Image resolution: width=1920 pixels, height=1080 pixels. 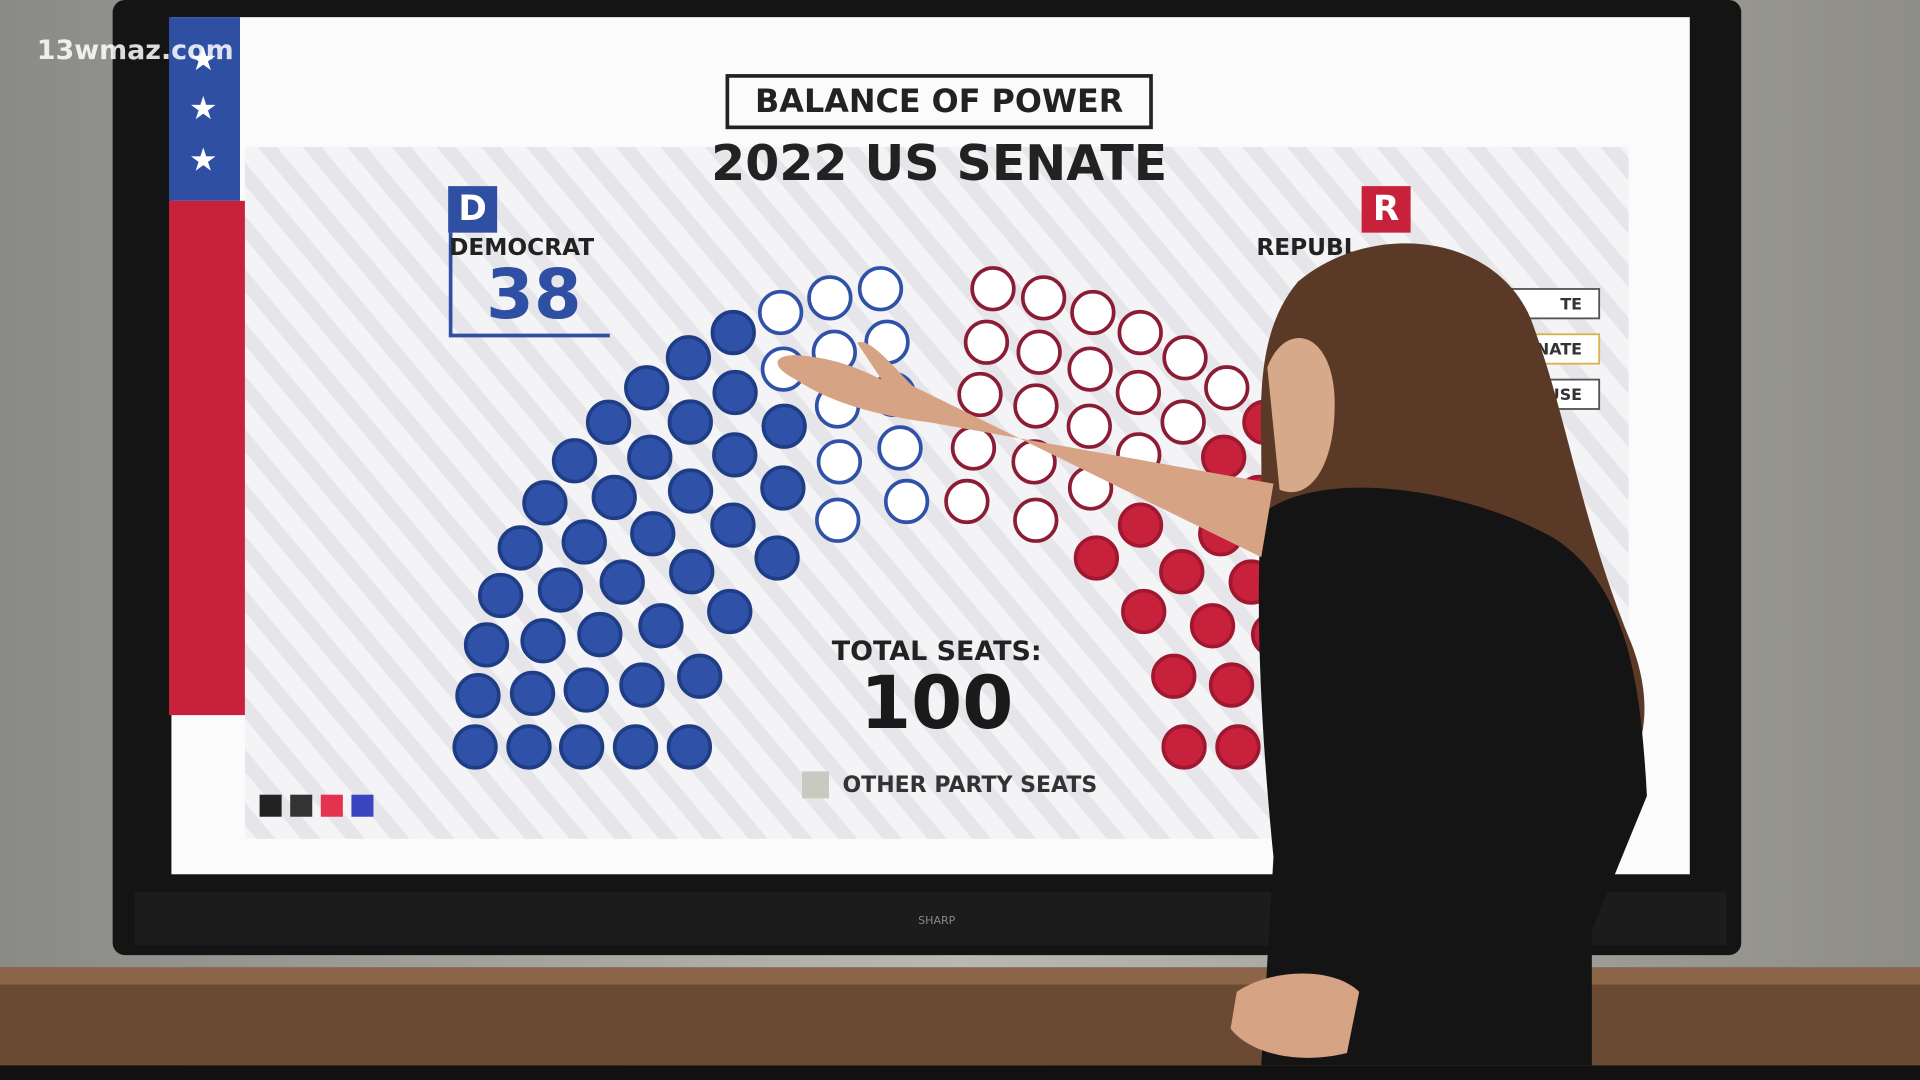 I want to click on desk-edge, so click(x=960, y=976).